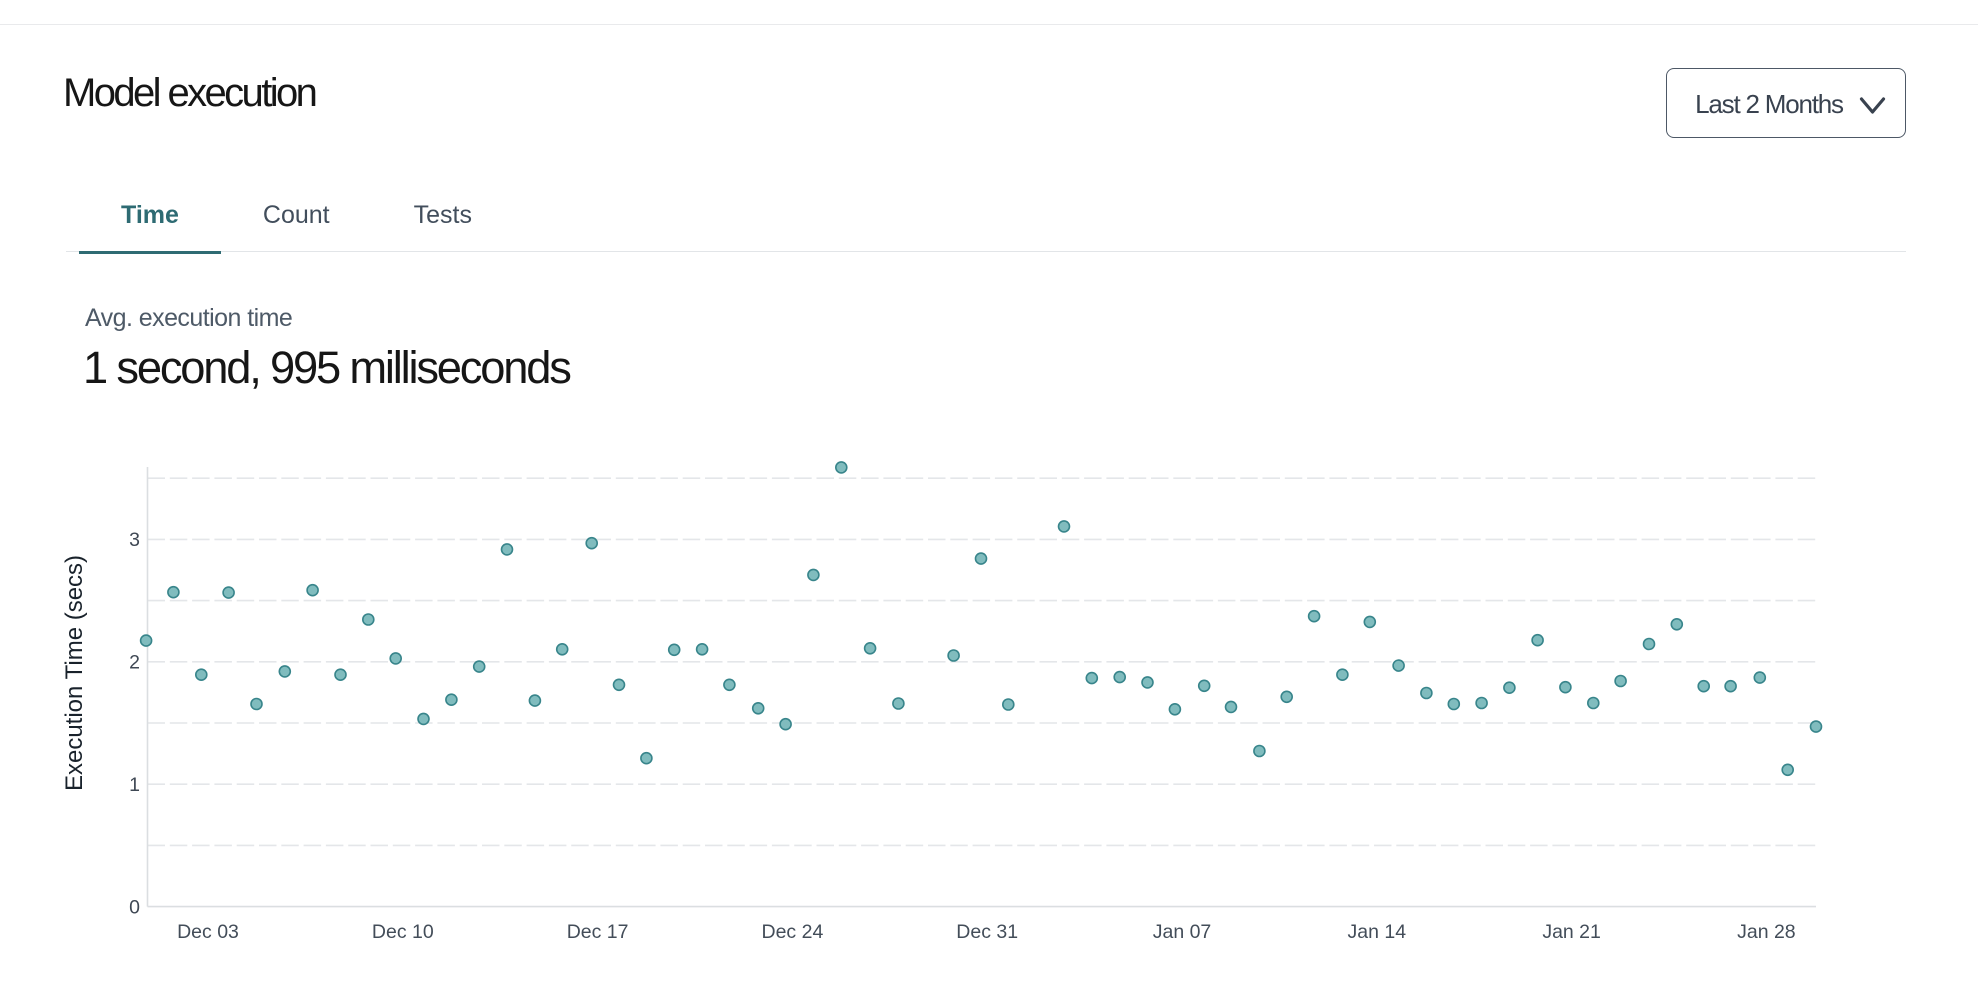 This screenshot has width=1978, height=1000. What do you see at coordinates (403, 932) in the screenshot?
I see `svg-text: Dec 10` at bounding box center [403, 932].